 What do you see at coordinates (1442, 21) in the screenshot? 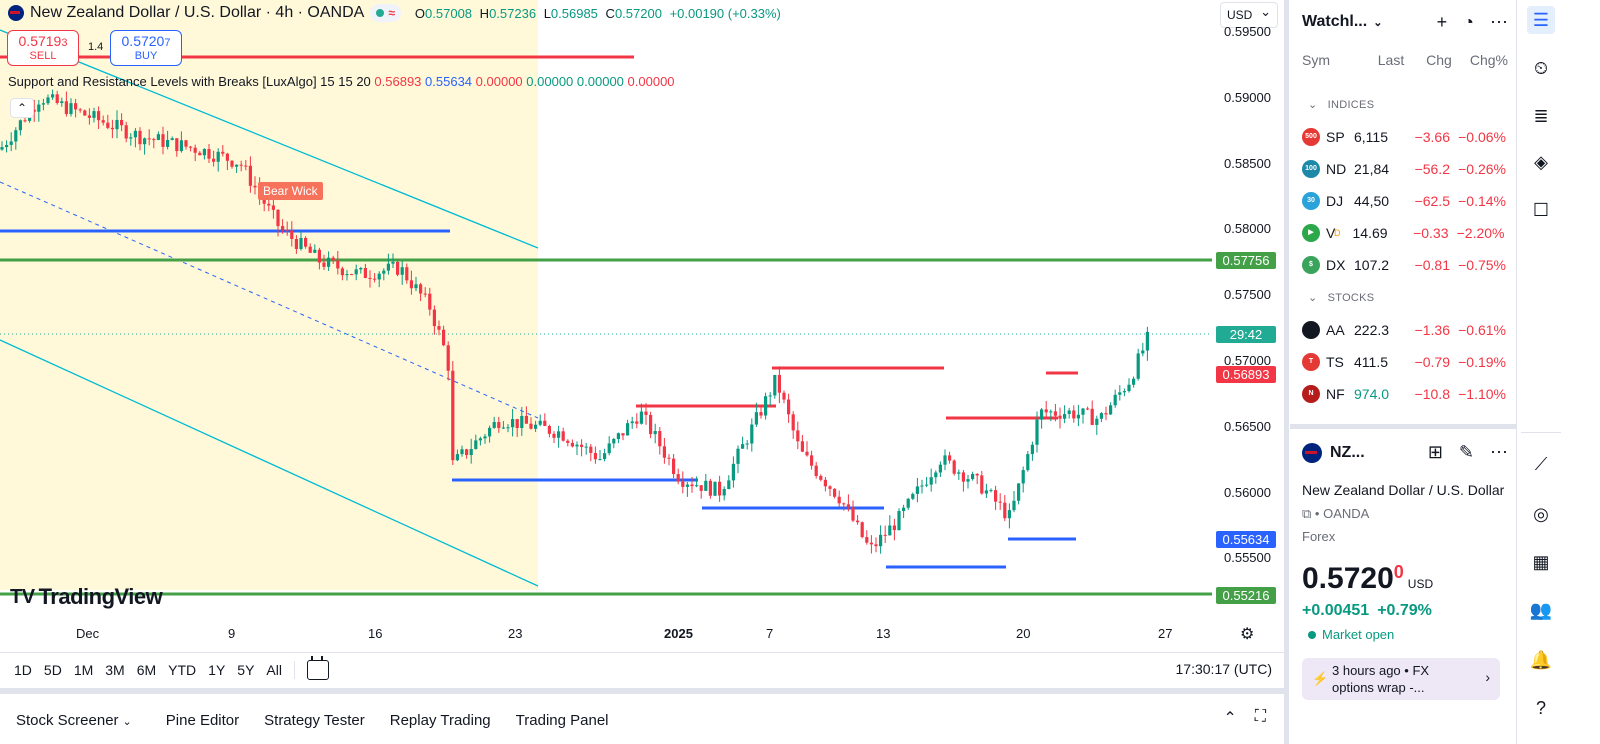
I see `add-symbol-plus-icon: +` at bounding box center [1442, 21].